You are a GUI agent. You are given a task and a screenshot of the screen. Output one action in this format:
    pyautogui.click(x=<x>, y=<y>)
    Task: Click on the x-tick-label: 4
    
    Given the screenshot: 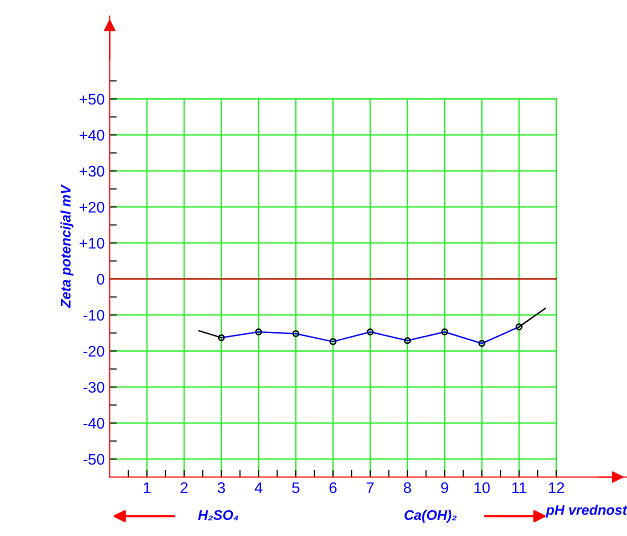 What is the action you would take?
    pyautogui.click(x=258, y=487)
    